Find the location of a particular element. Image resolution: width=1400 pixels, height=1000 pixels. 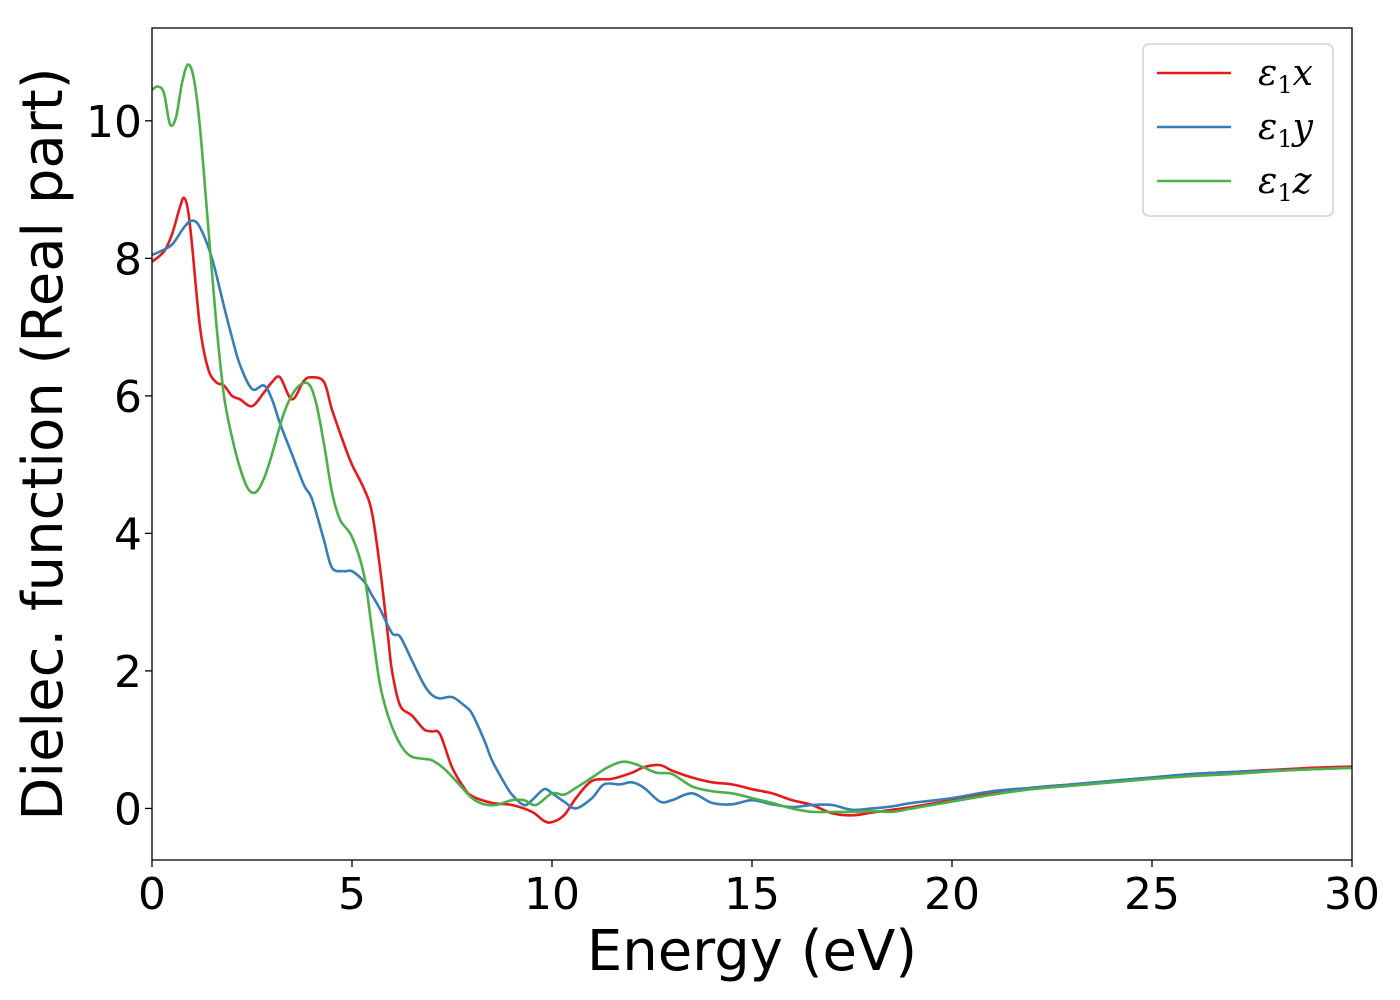

legend-items: ε1x ε1y ε1z is located at coordinates (1235, 130).